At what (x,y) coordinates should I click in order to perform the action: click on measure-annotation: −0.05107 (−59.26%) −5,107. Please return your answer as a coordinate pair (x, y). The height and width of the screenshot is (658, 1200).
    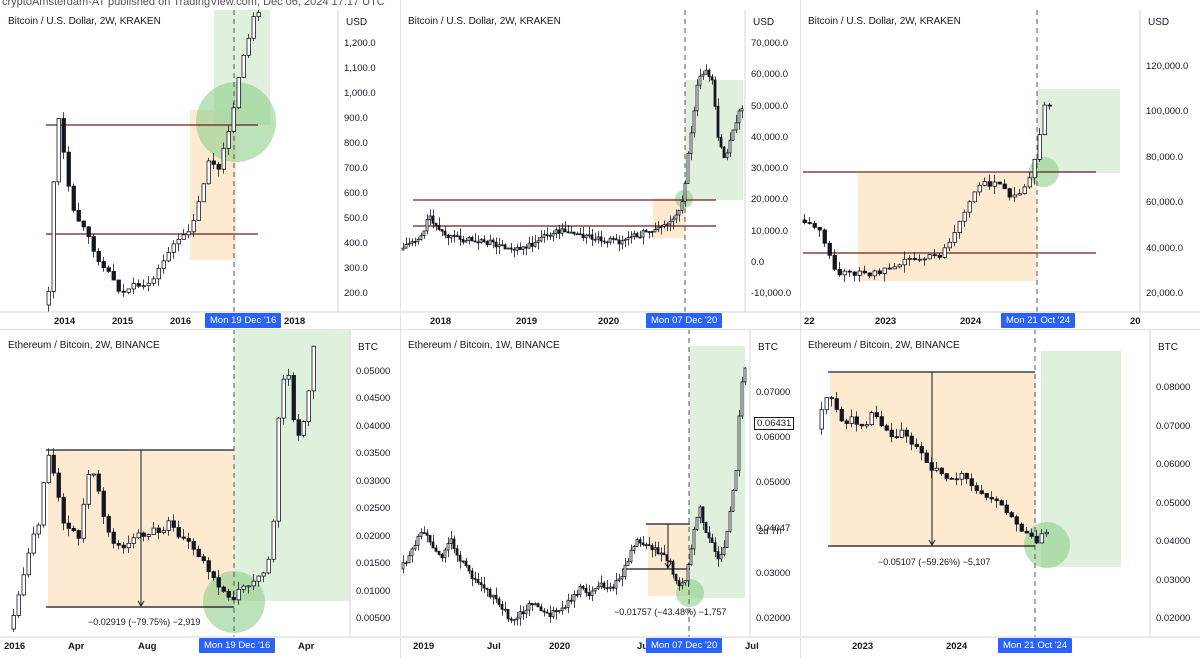
    Looking at the image, I should click on (934, 562).